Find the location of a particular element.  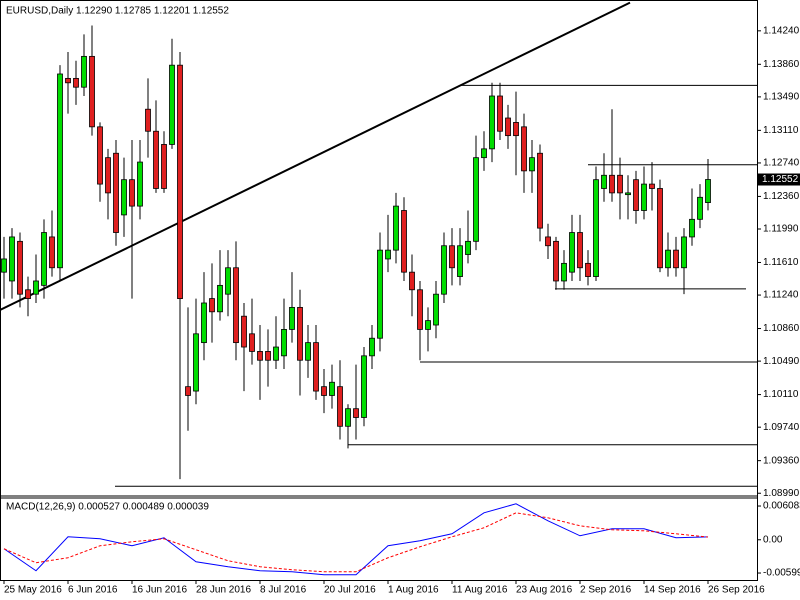

y-tick-label: 1.10860 is located at coordinates (781, 328).